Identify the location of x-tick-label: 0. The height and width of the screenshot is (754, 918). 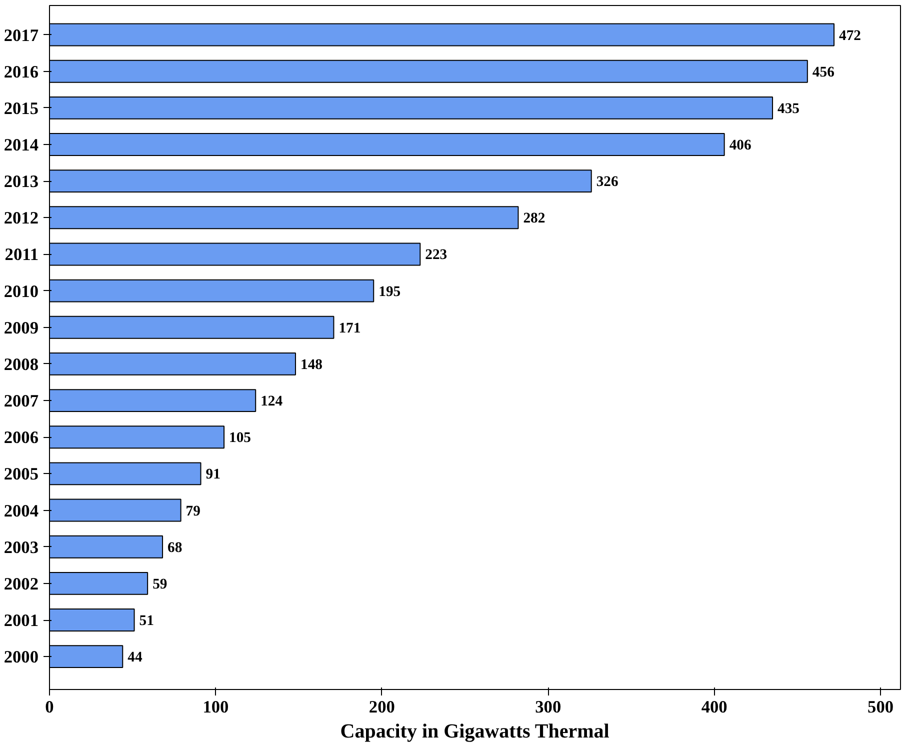
(49, 707).